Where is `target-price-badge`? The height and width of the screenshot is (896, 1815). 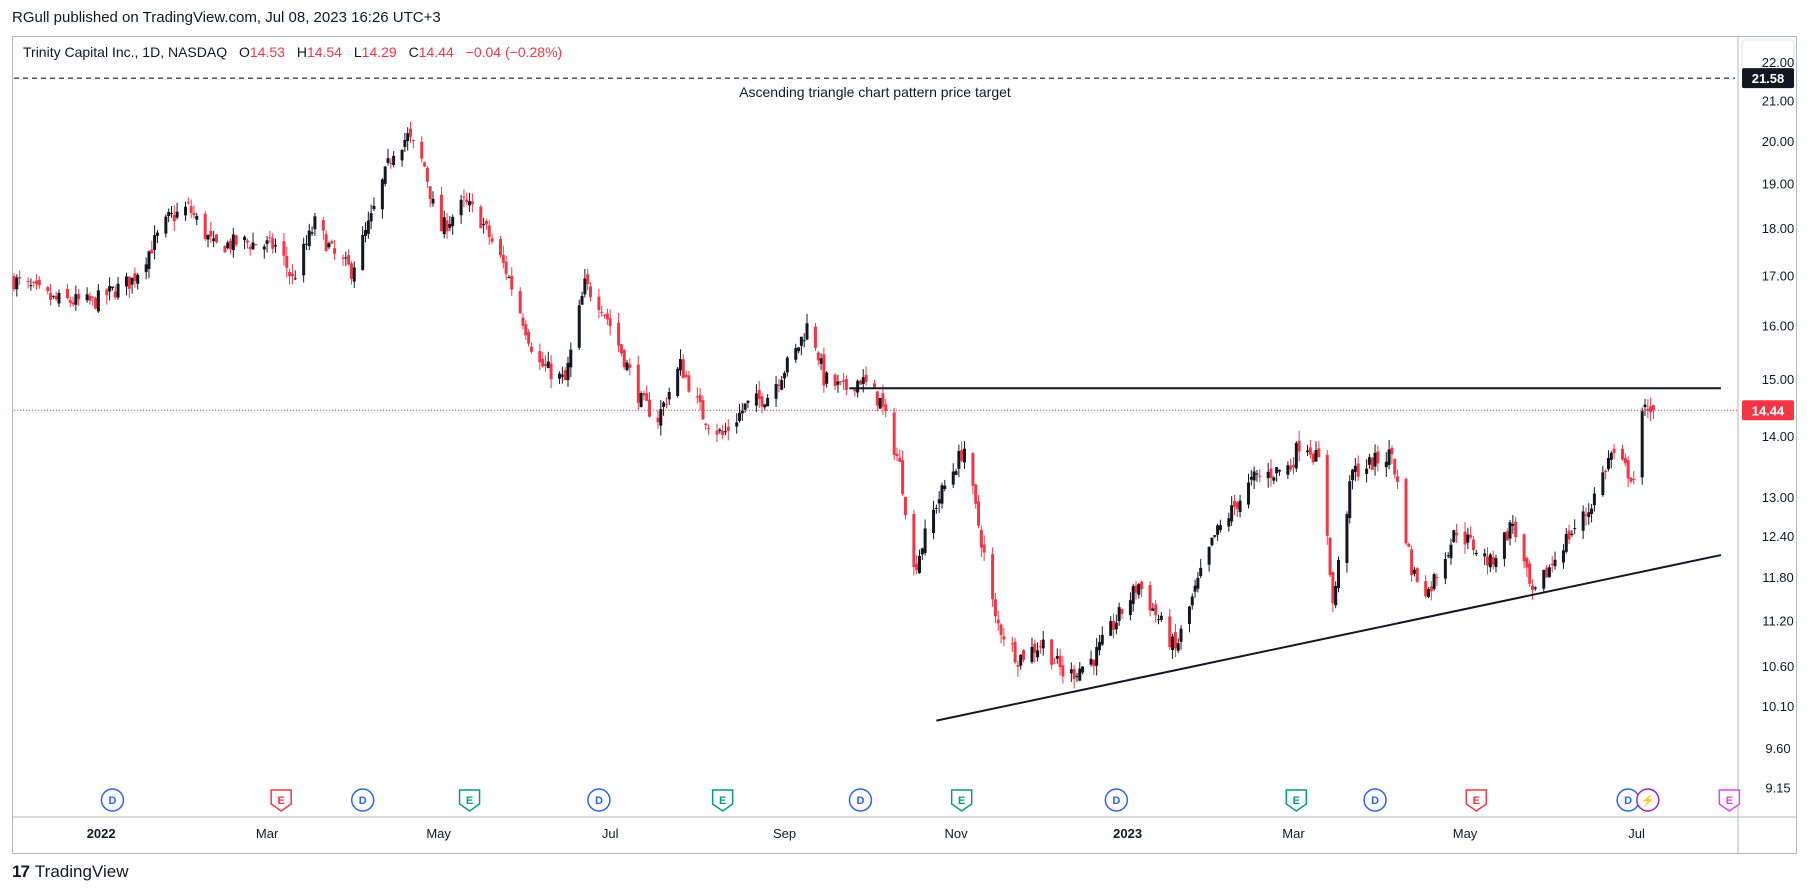 target-price-badge is located at coordinates (1768, 78).